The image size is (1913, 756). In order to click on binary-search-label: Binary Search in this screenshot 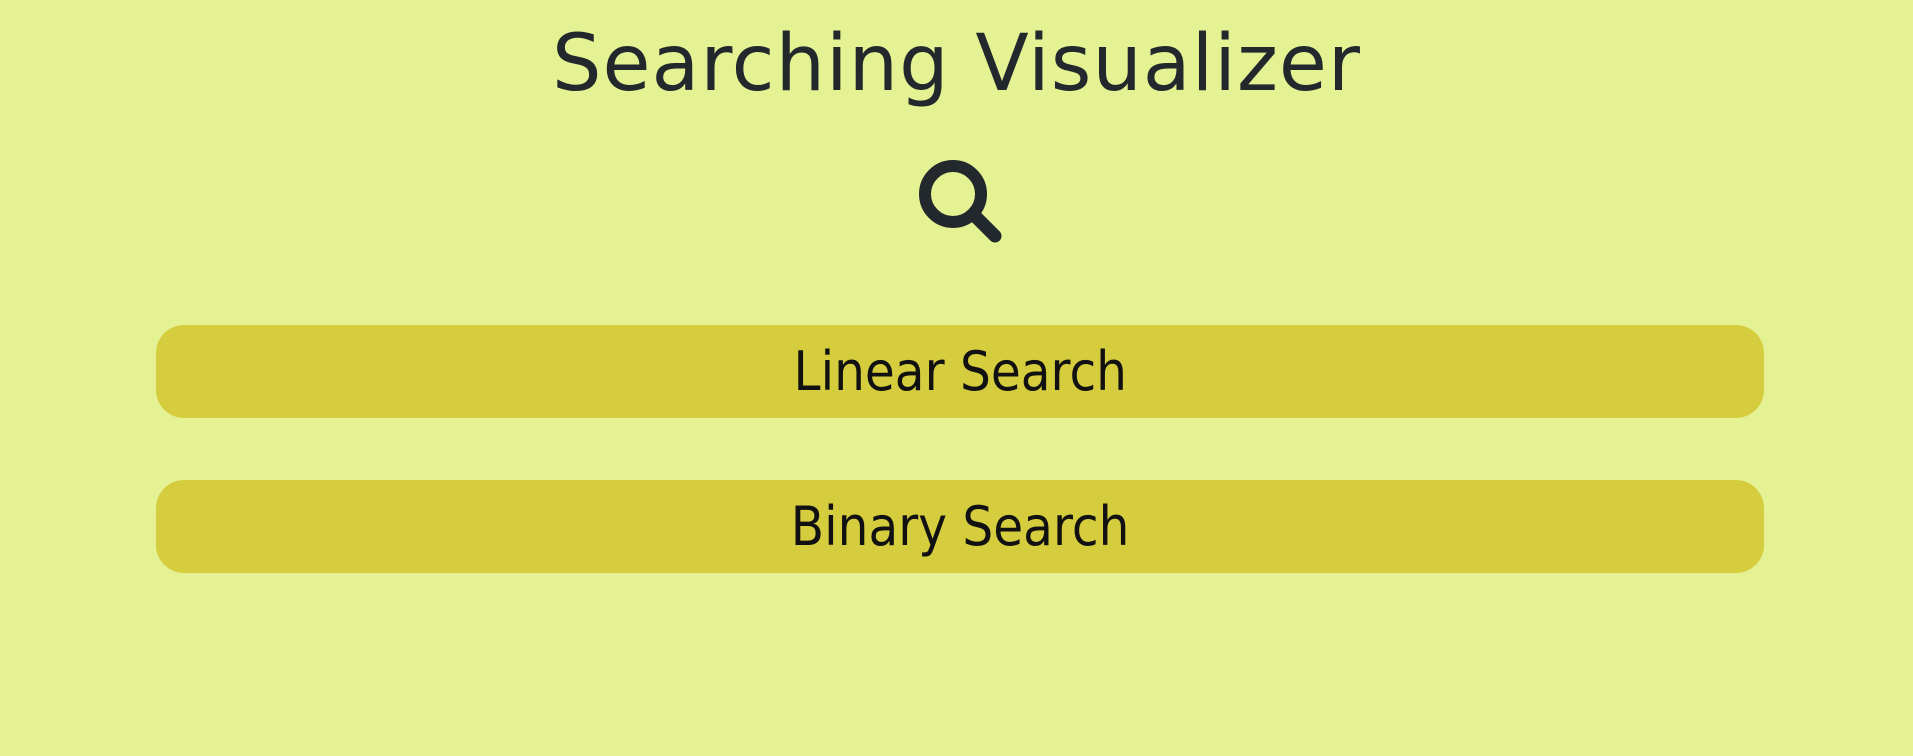, I will do `click(960, 526)`.